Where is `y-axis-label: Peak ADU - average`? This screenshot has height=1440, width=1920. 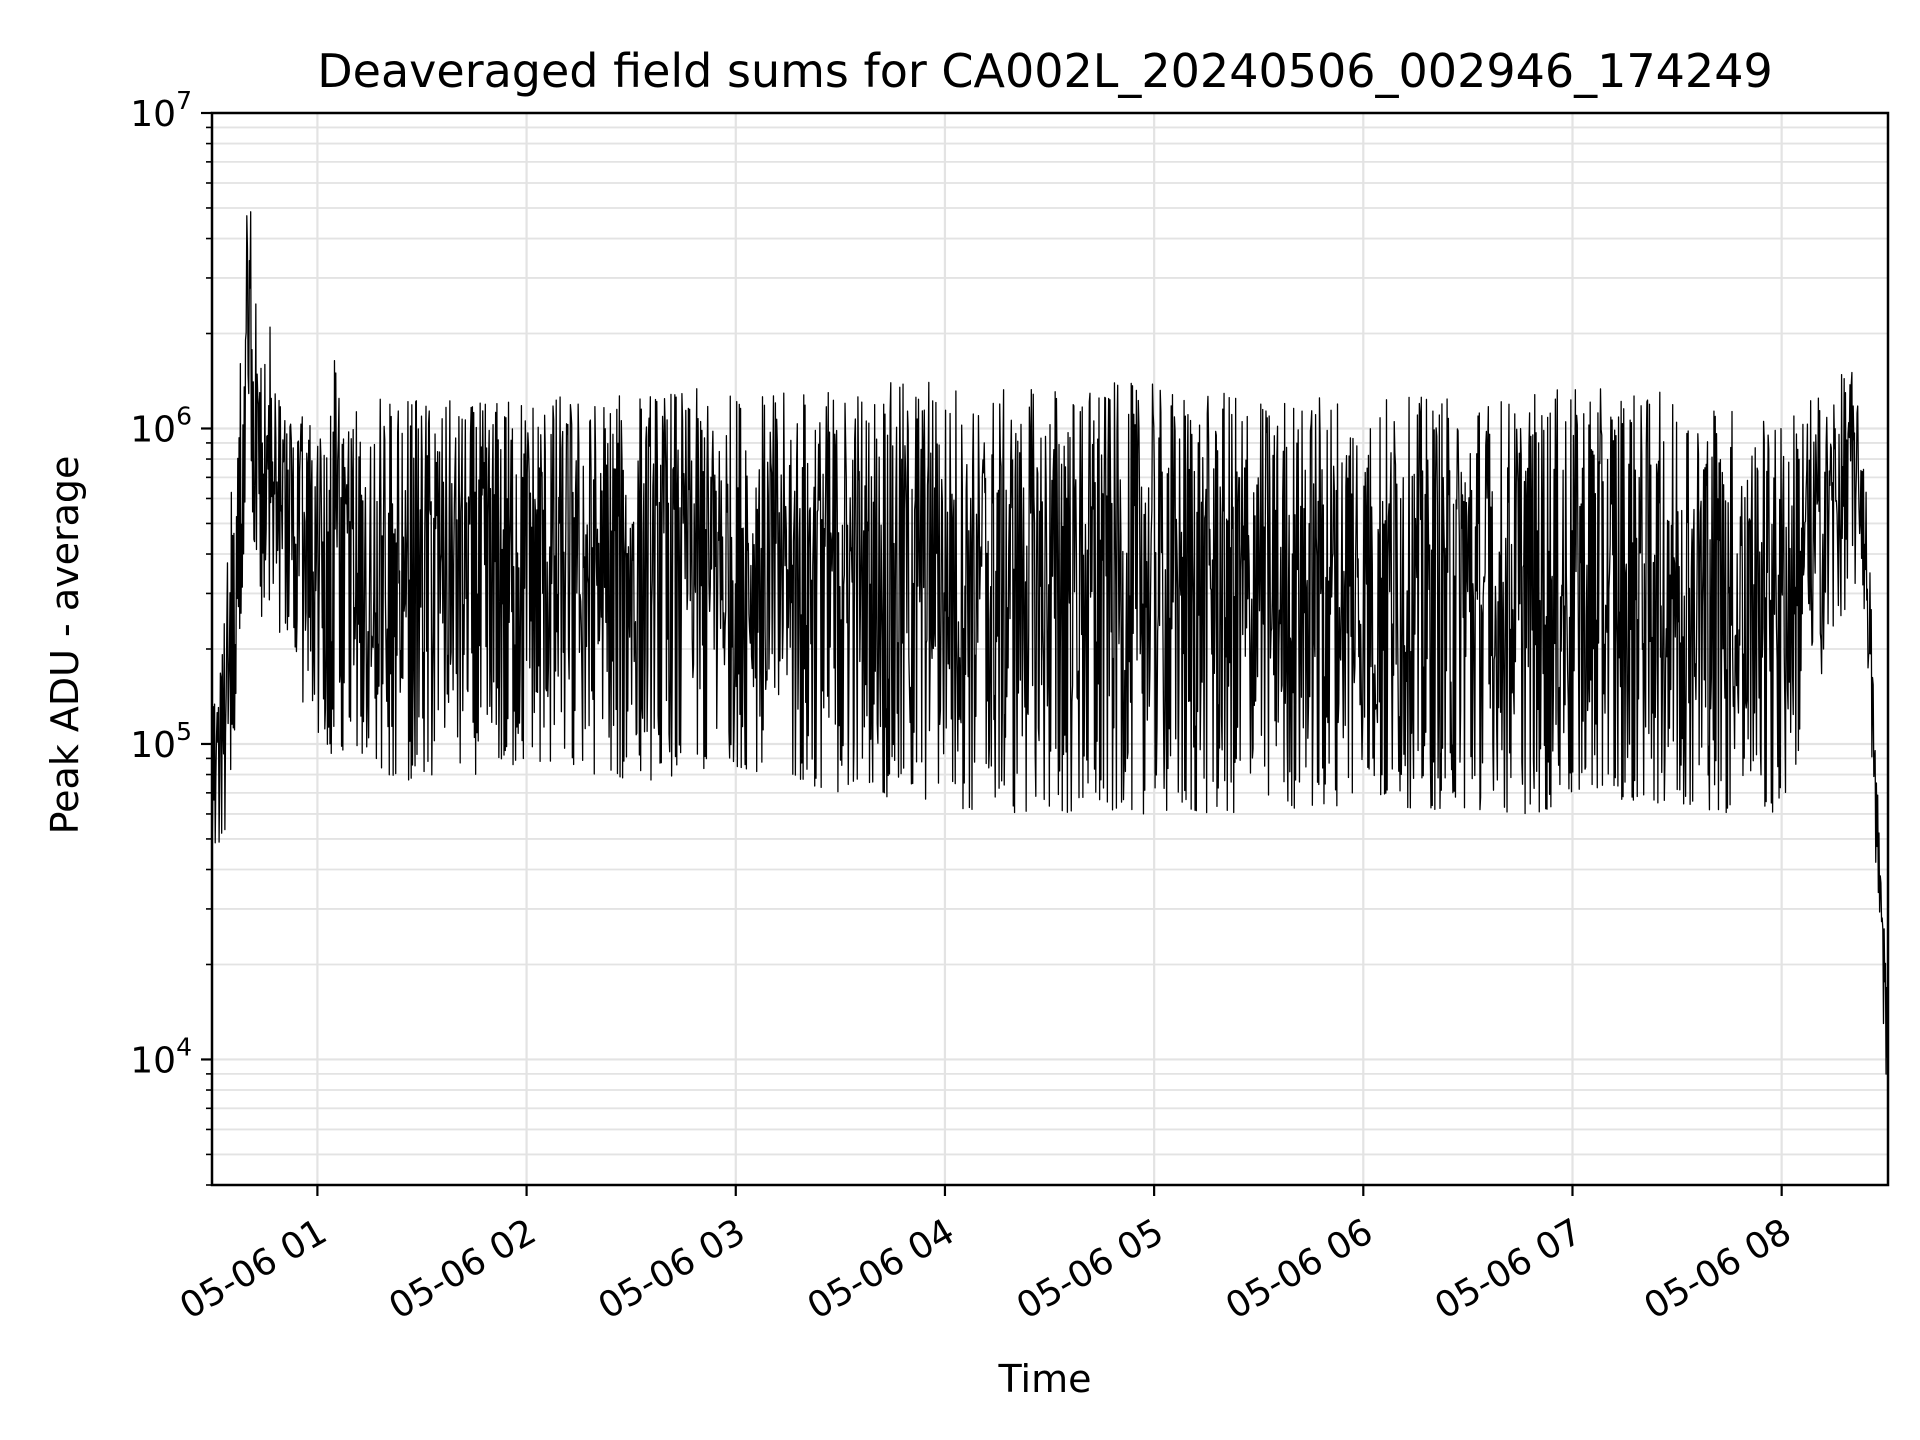 y-axis-label: Peak ADU - average is located at coordinates (65, 645).